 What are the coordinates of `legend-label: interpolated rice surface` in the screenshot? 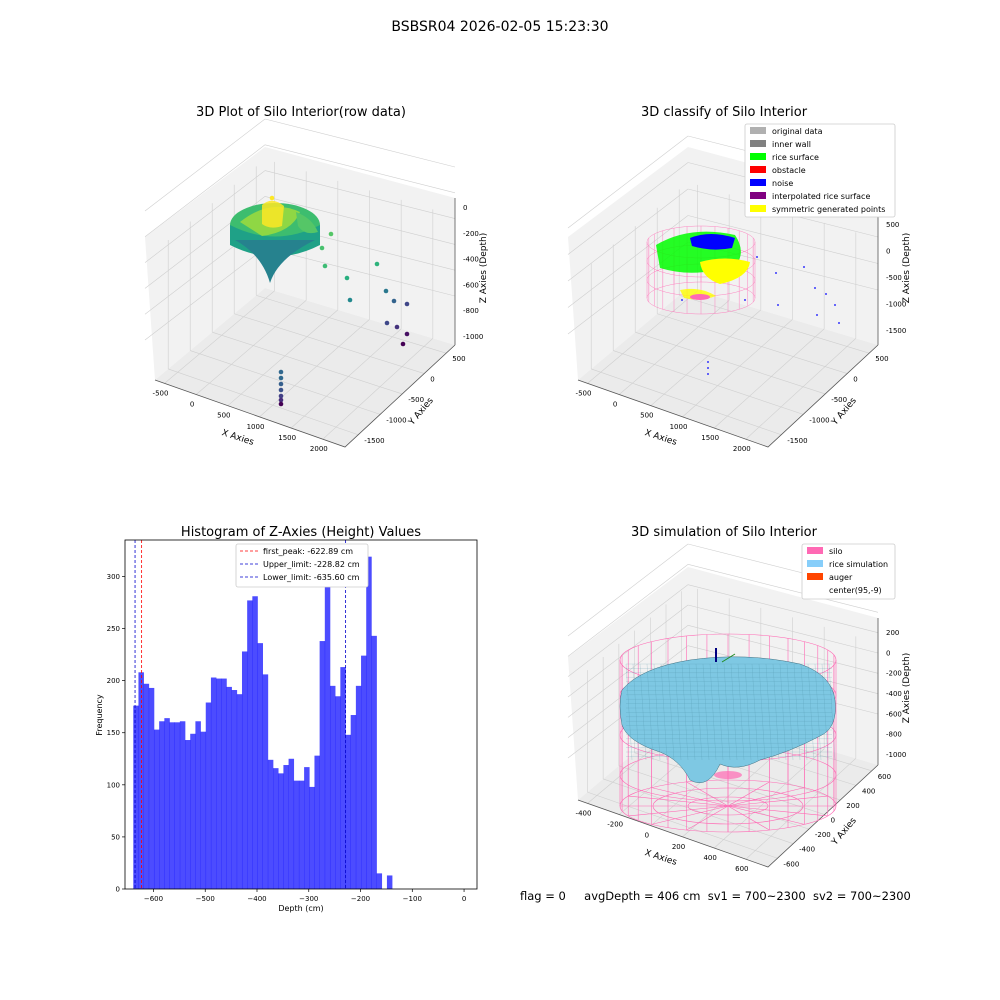 It's located at (821, 196).